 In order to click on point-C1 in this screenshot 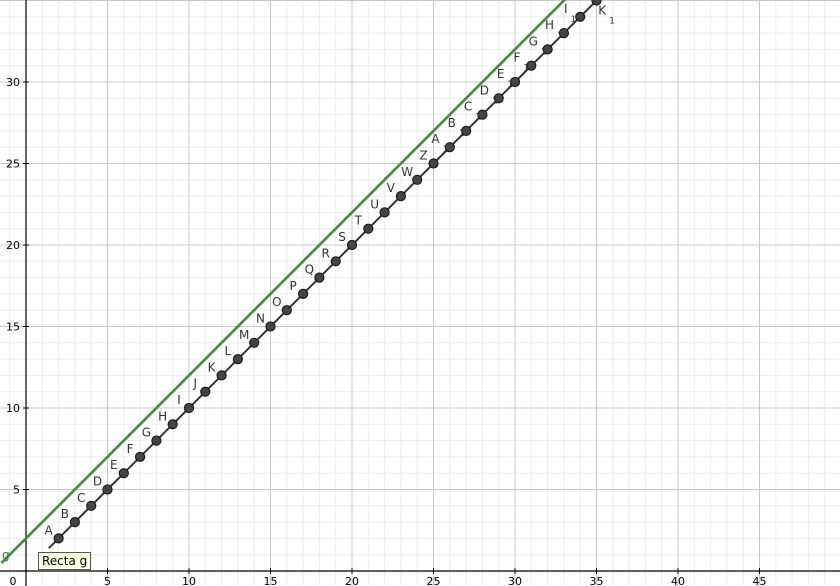, I will do `click(482, 114)`.